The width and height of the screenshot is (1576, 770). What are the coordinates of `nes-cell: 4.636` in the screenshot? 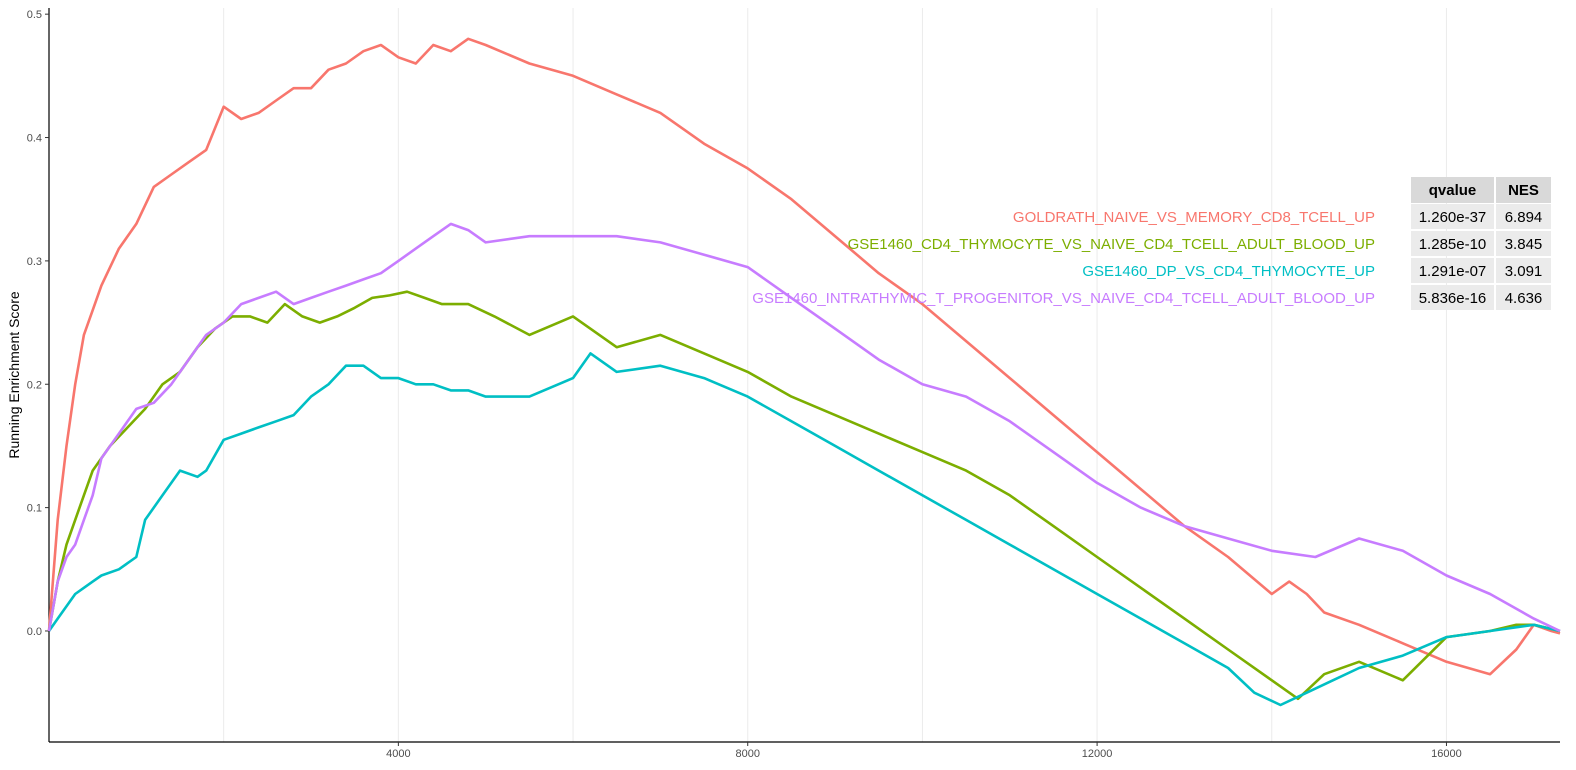 It's located at (1524, 298).